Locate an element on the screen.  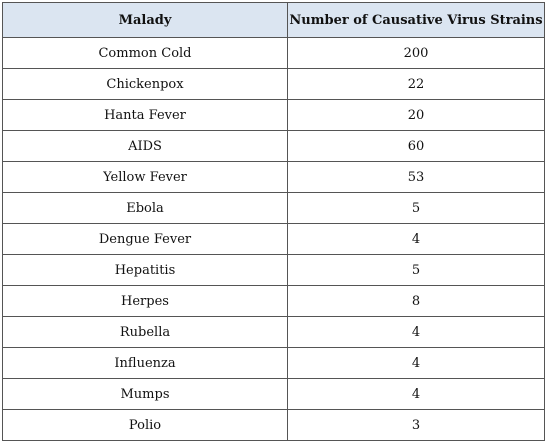
column-header-malady: Malady is located at coordinates (145, 20).